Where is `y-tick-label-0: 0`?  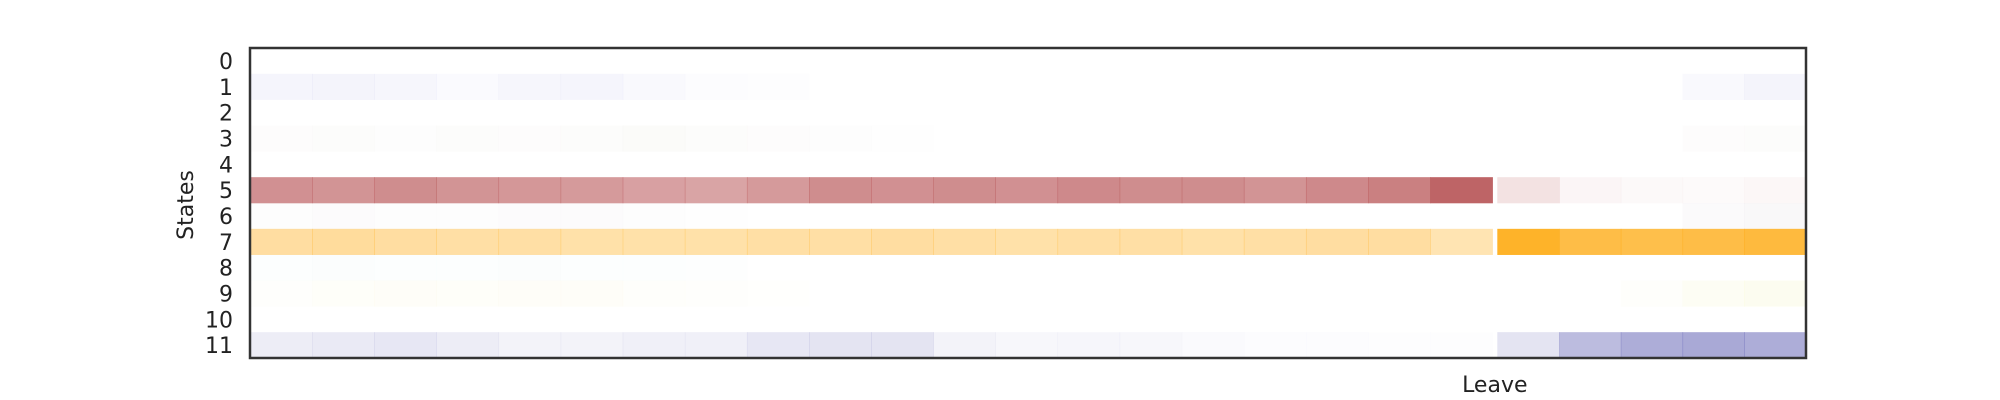
y-tick-label-0: 0 is located at coordinates (226, 62).